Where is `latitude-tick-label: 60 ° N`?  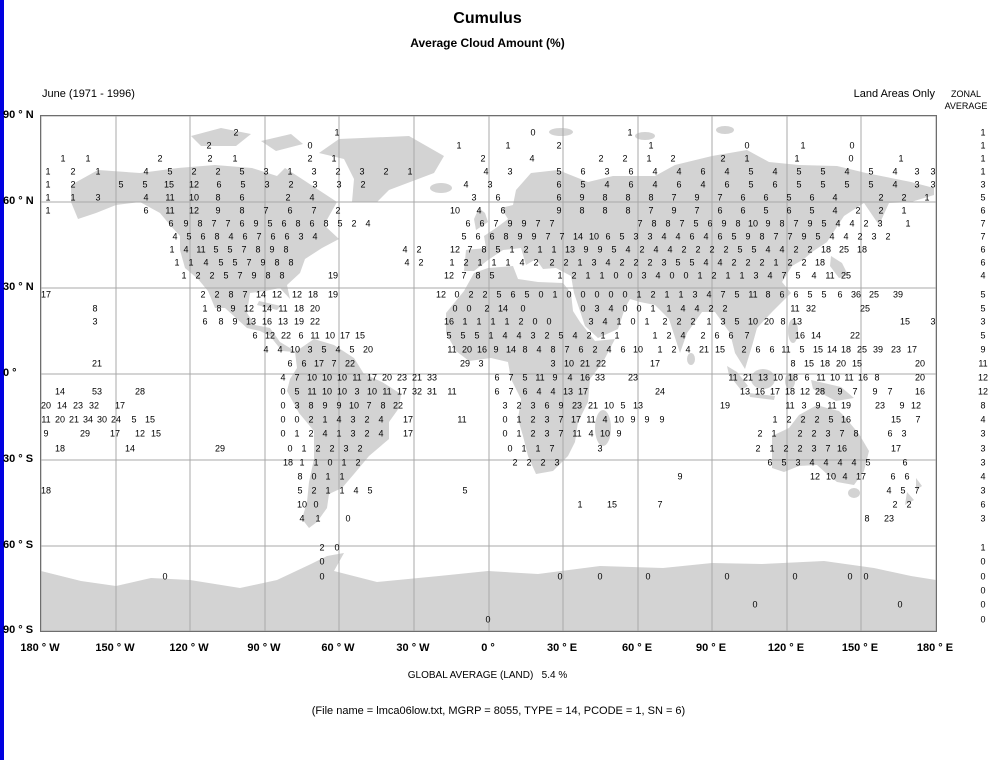
latitude-tick-label: 60 ° N is located at coordinates (18, 201).